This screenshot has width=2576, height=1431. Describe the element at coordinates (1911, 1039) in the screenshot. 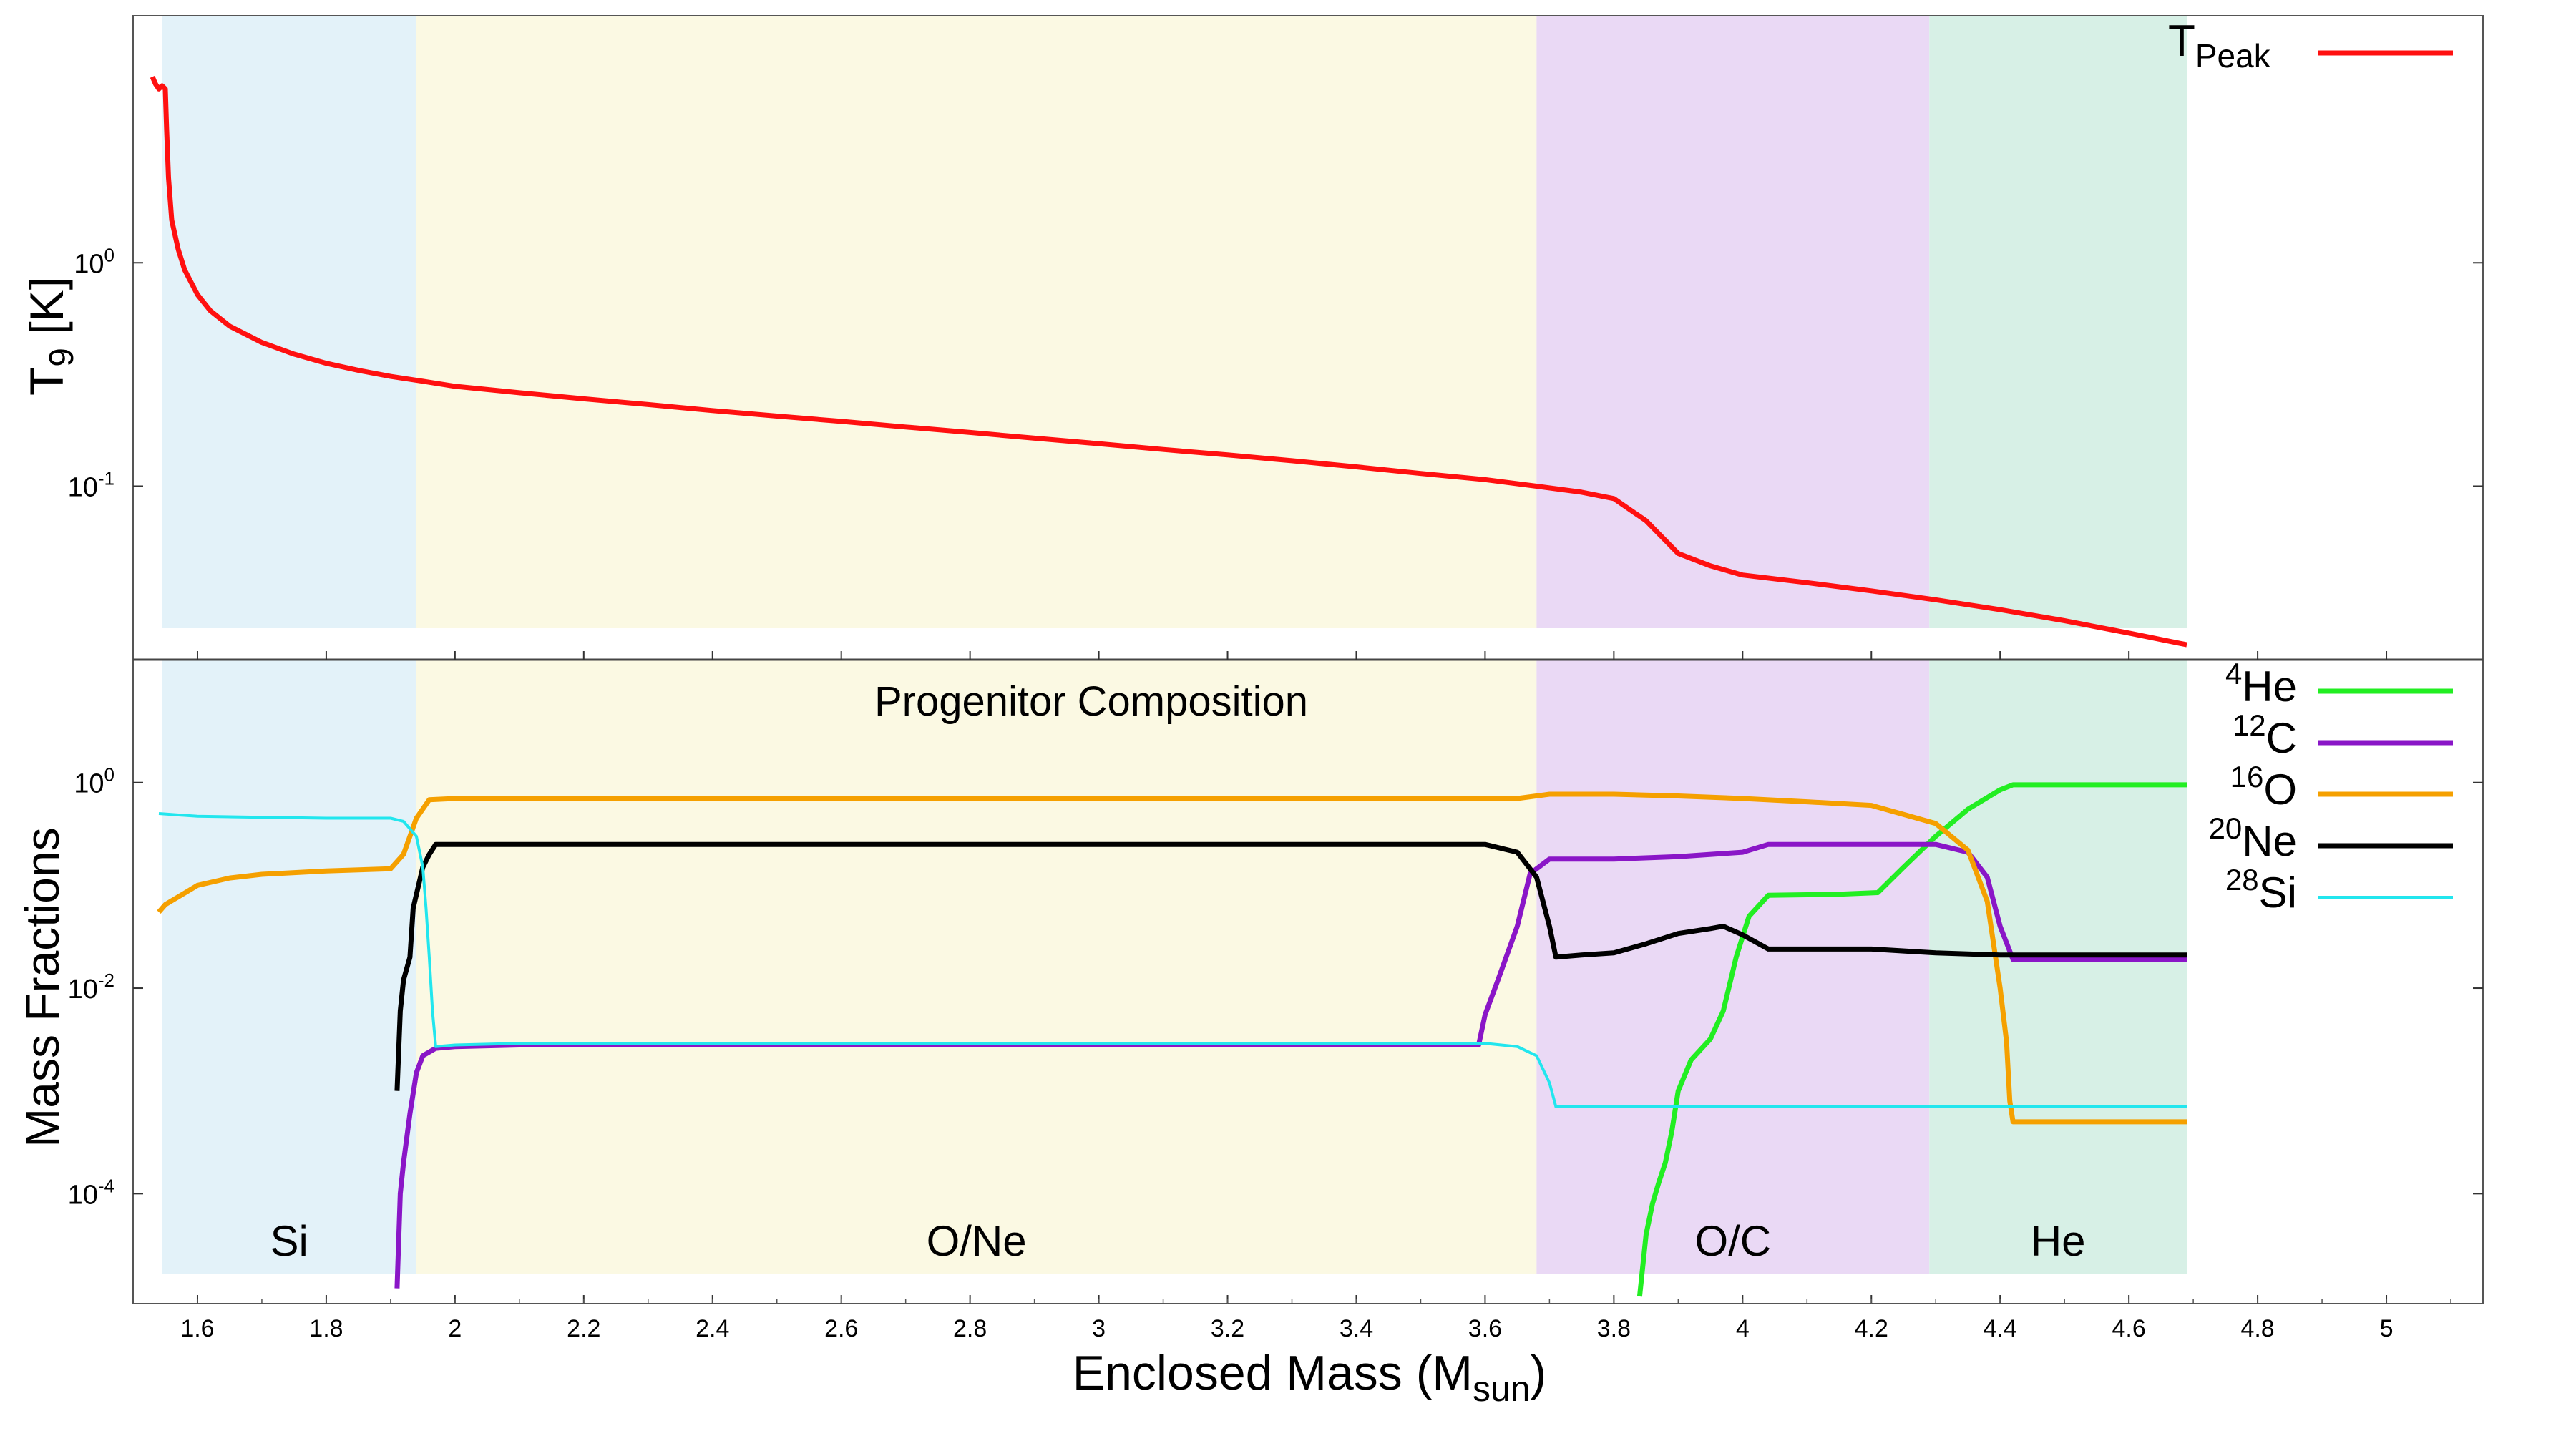

I see `series-line-He` at that location.